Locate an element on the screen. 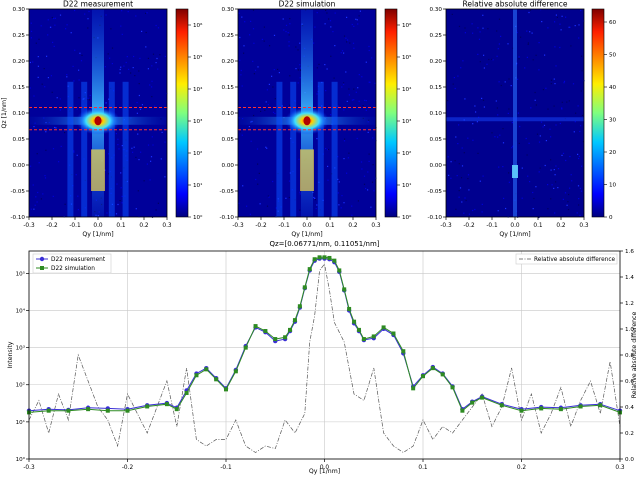  y-tick-label: 0.15 is located at coordinates (228, 88).